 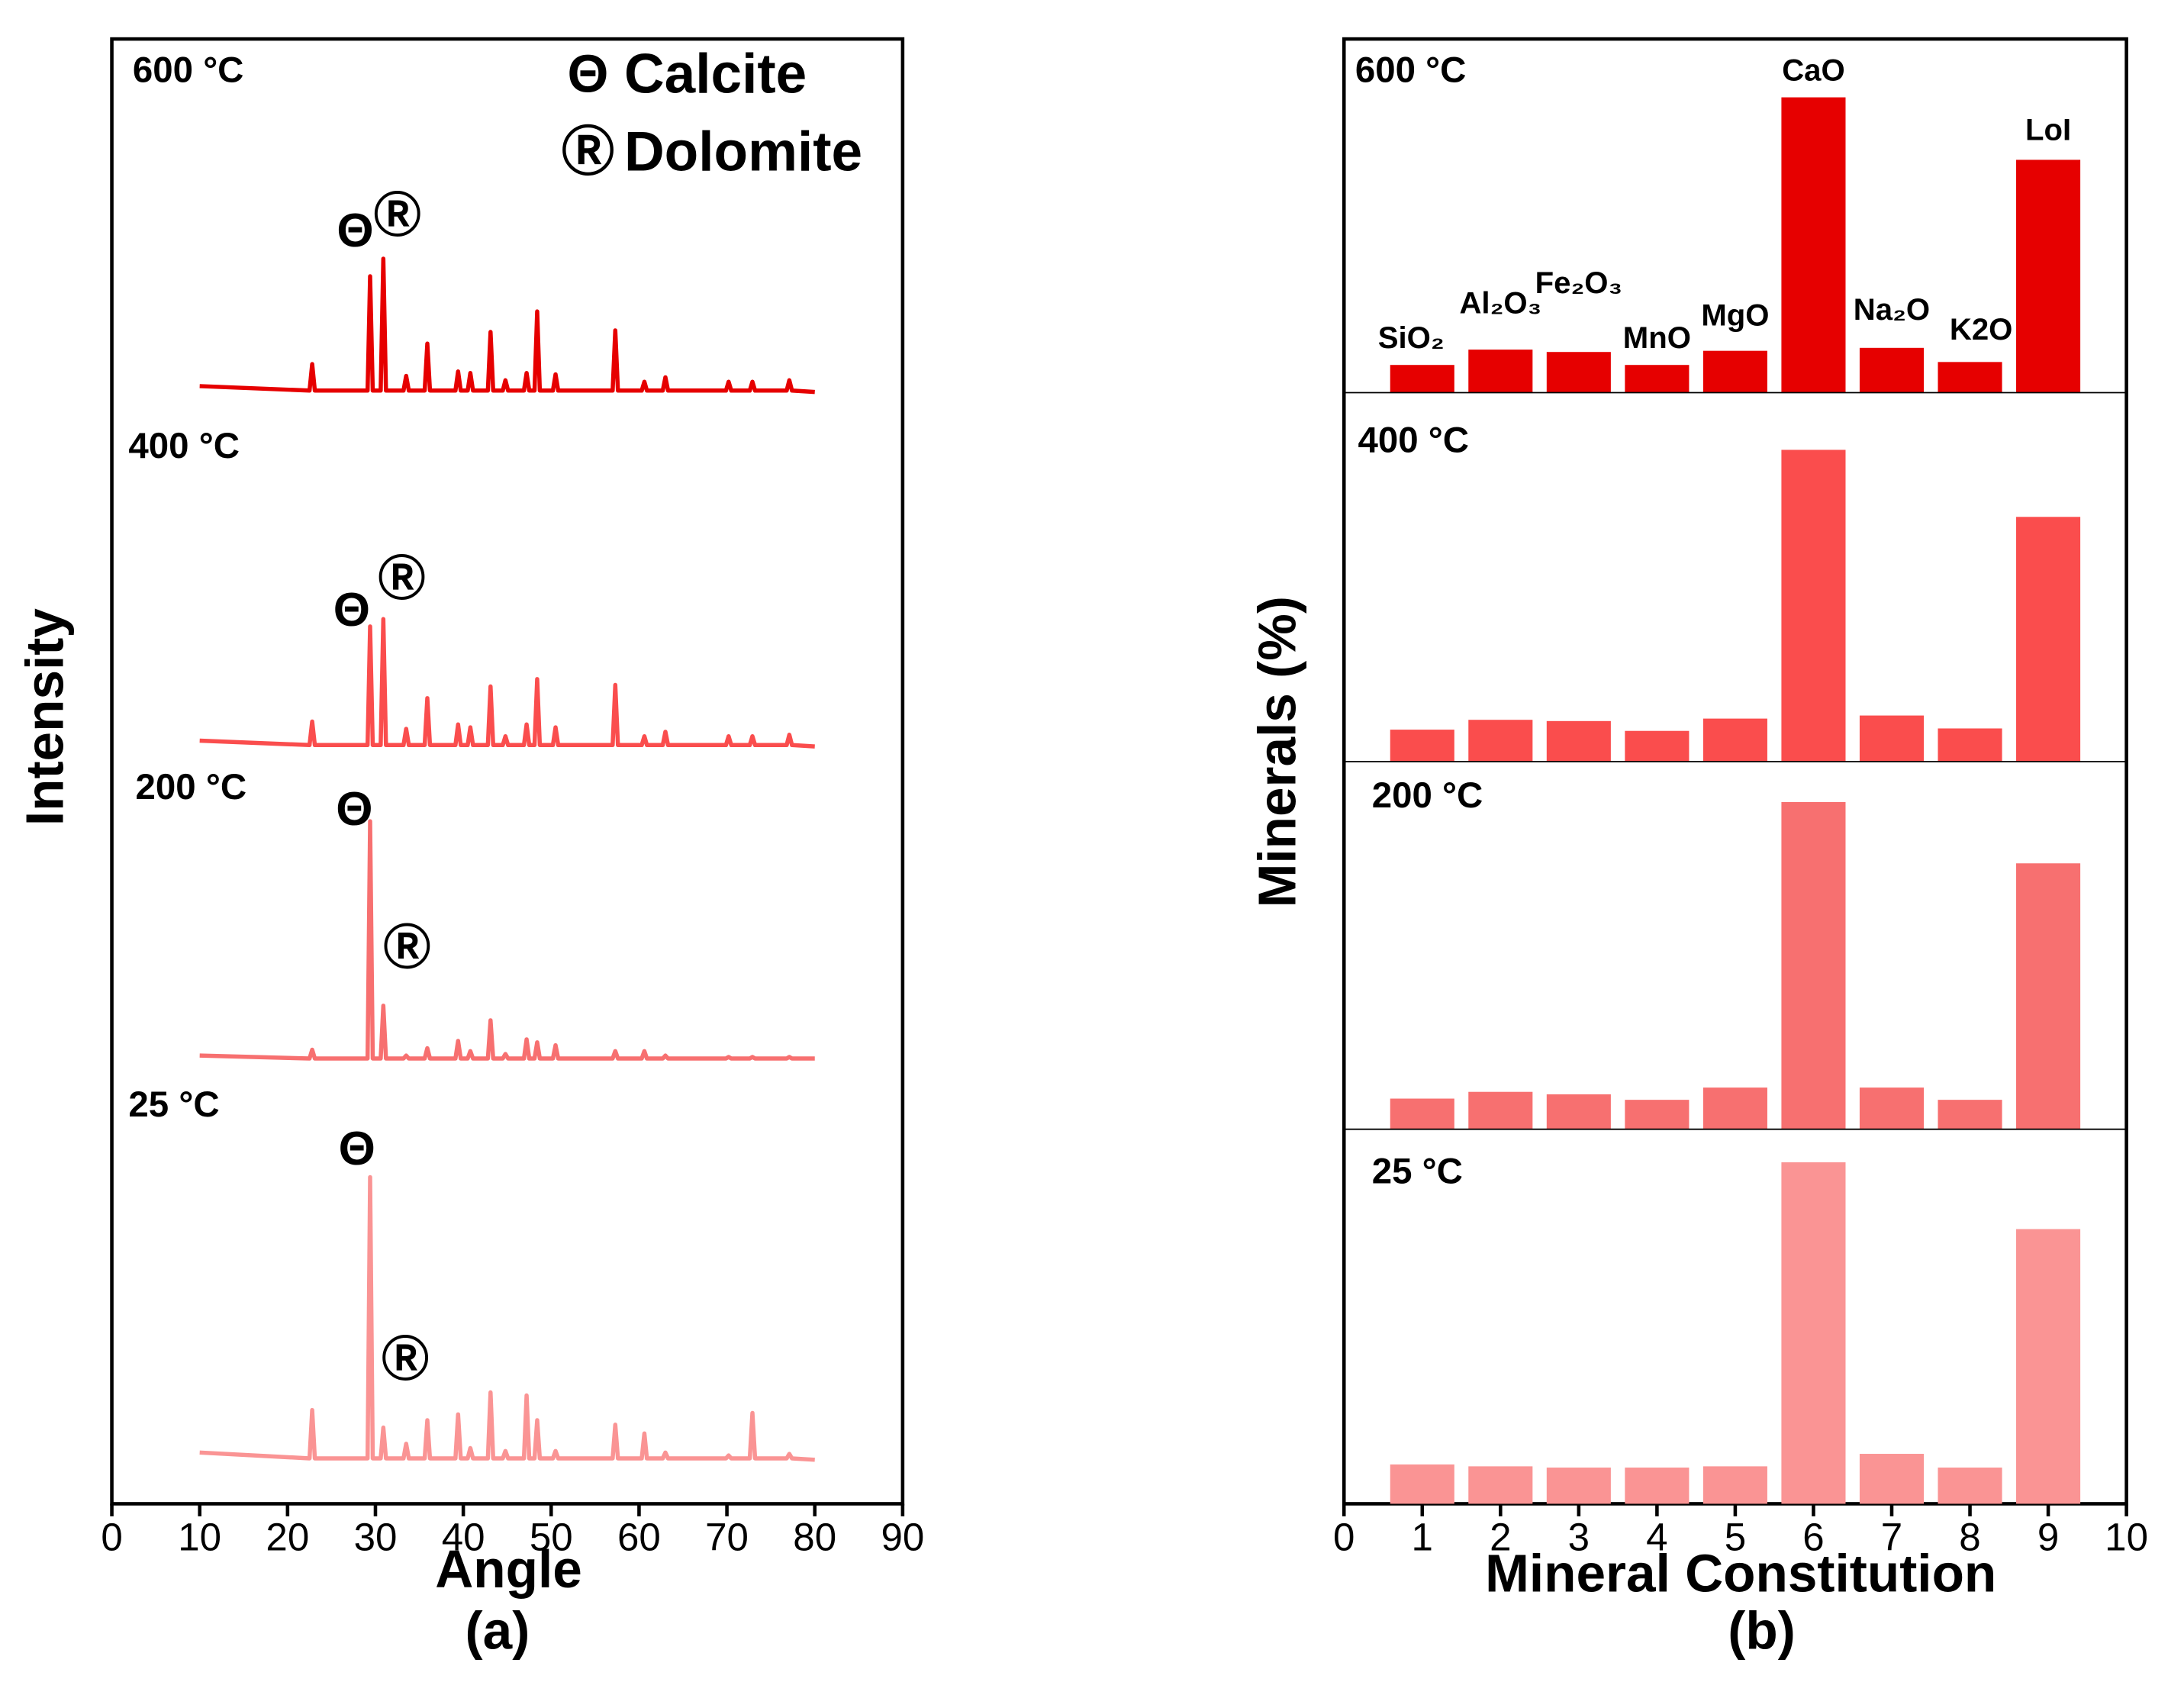 I want to click on x-tick-label: 30, so click(x=376, y=1536).